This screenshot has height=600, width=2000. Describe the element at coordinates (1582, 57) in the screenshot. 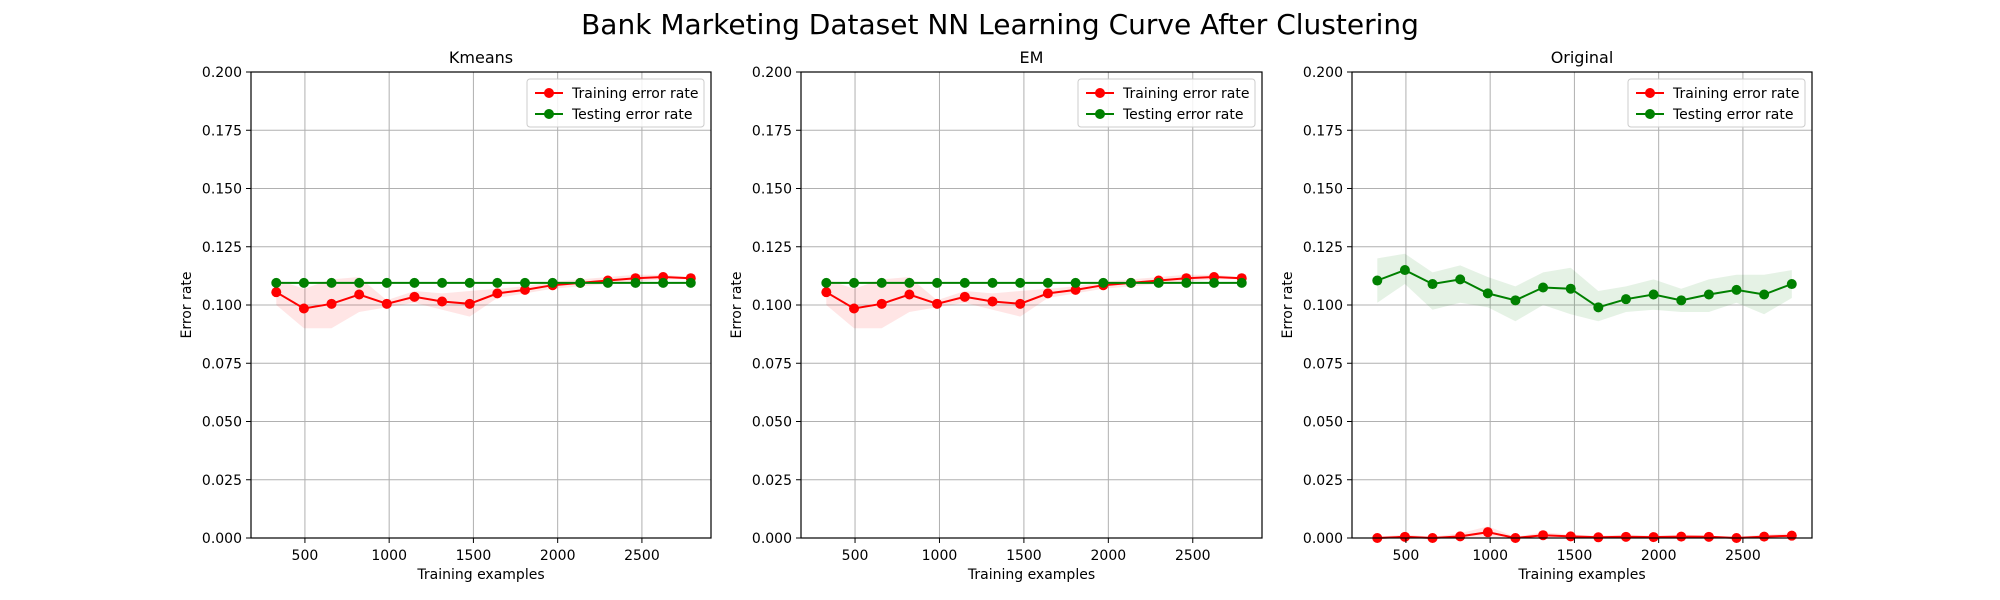

I see `subplot-title: Original` at that location.